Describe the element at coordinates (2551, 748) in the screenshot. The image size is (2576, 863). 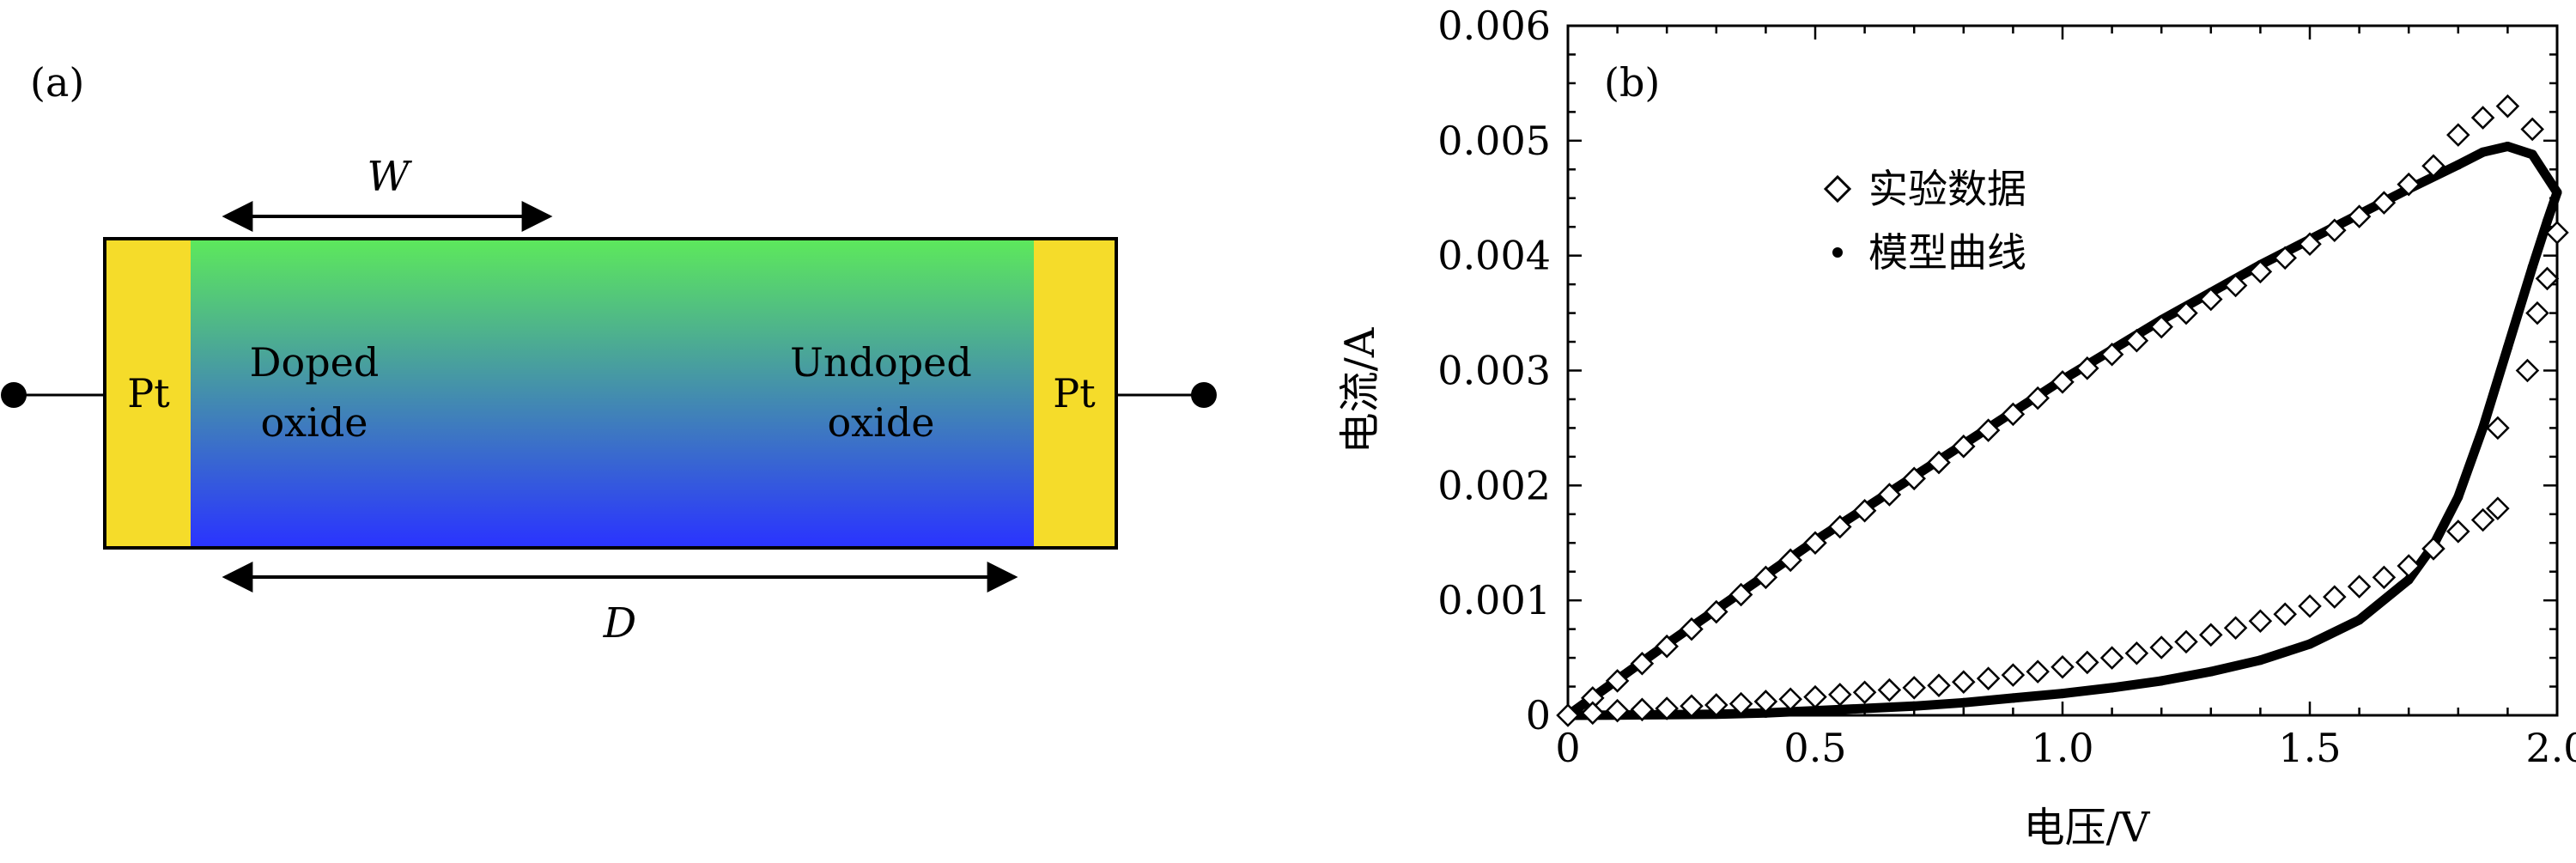
I see `x-tick-label: 2.0` at that location.